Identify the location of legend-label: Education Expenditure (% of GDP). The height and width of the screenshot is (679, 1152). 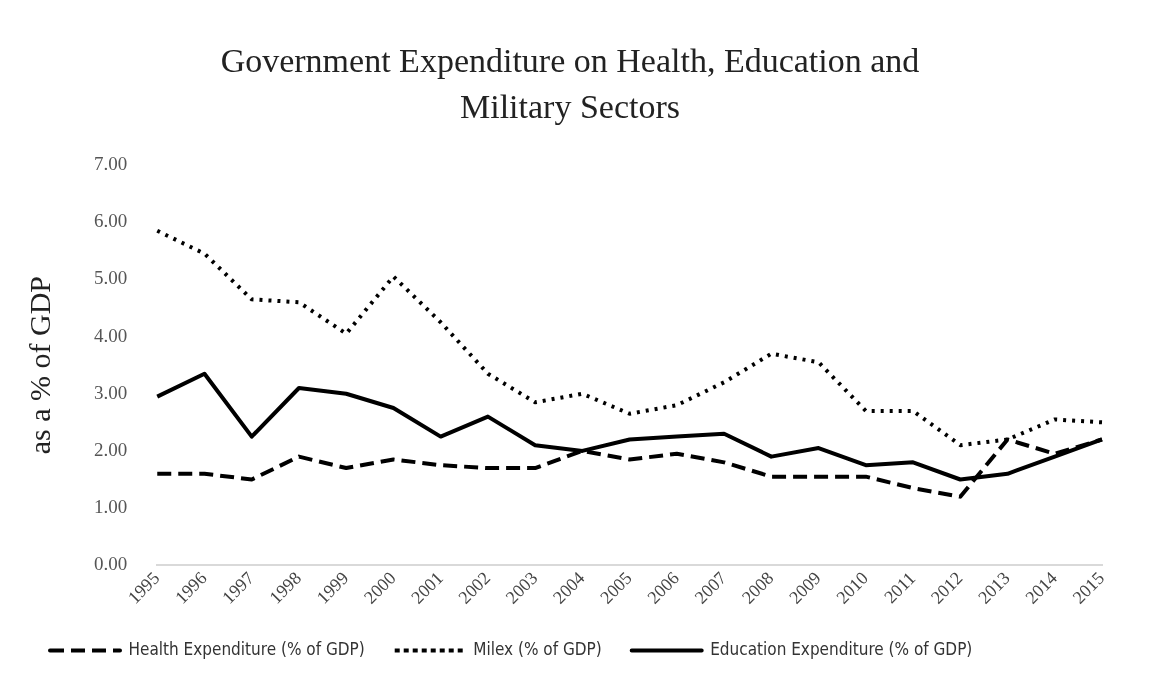
(841, 648).